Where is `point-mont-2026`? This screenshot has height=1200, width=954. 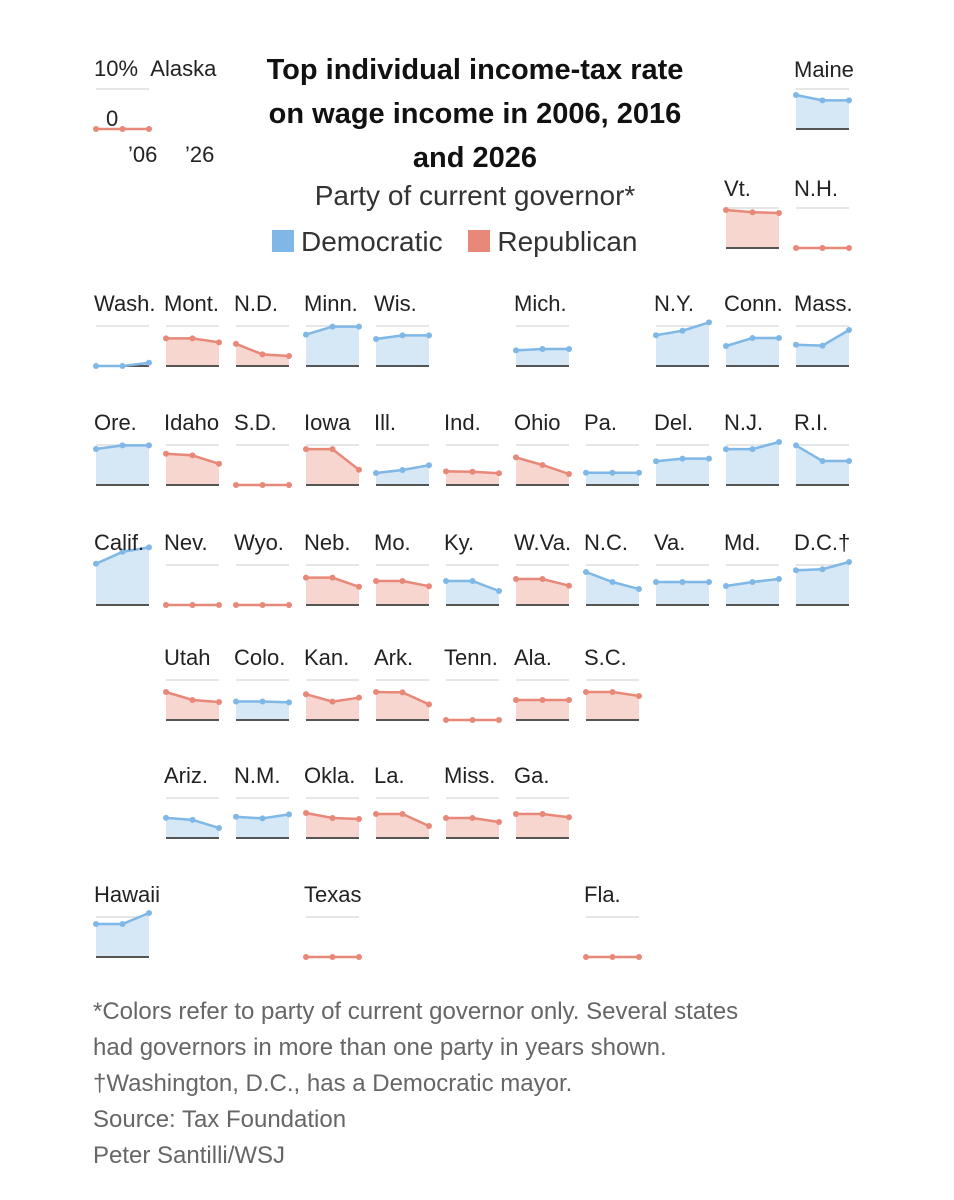 point-mont-2026 is located at coordinates (219, 342).